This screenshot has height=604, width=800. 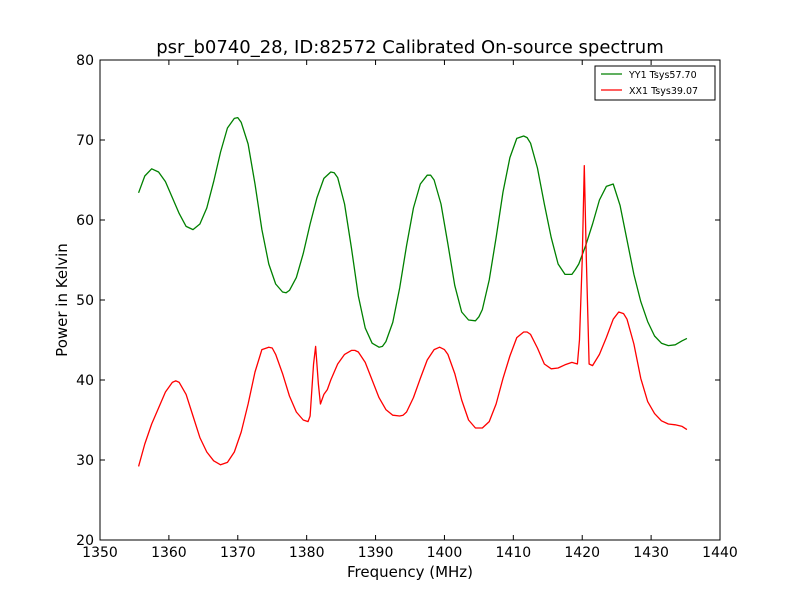 I want to click on y-tick-label: 50, so click(x=85, y=301).